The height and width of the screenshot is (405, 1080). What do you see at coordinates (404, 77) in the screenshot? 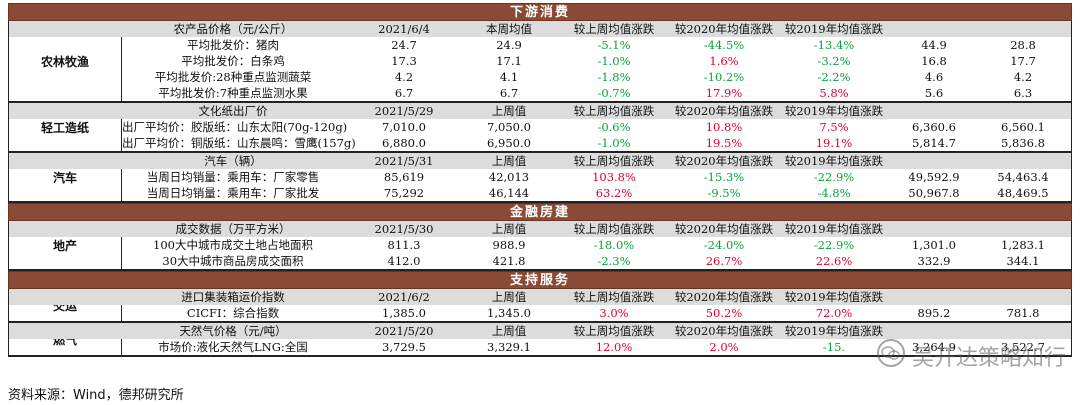
I see `table-cell: 4.2` at bounding box center [404, 77].